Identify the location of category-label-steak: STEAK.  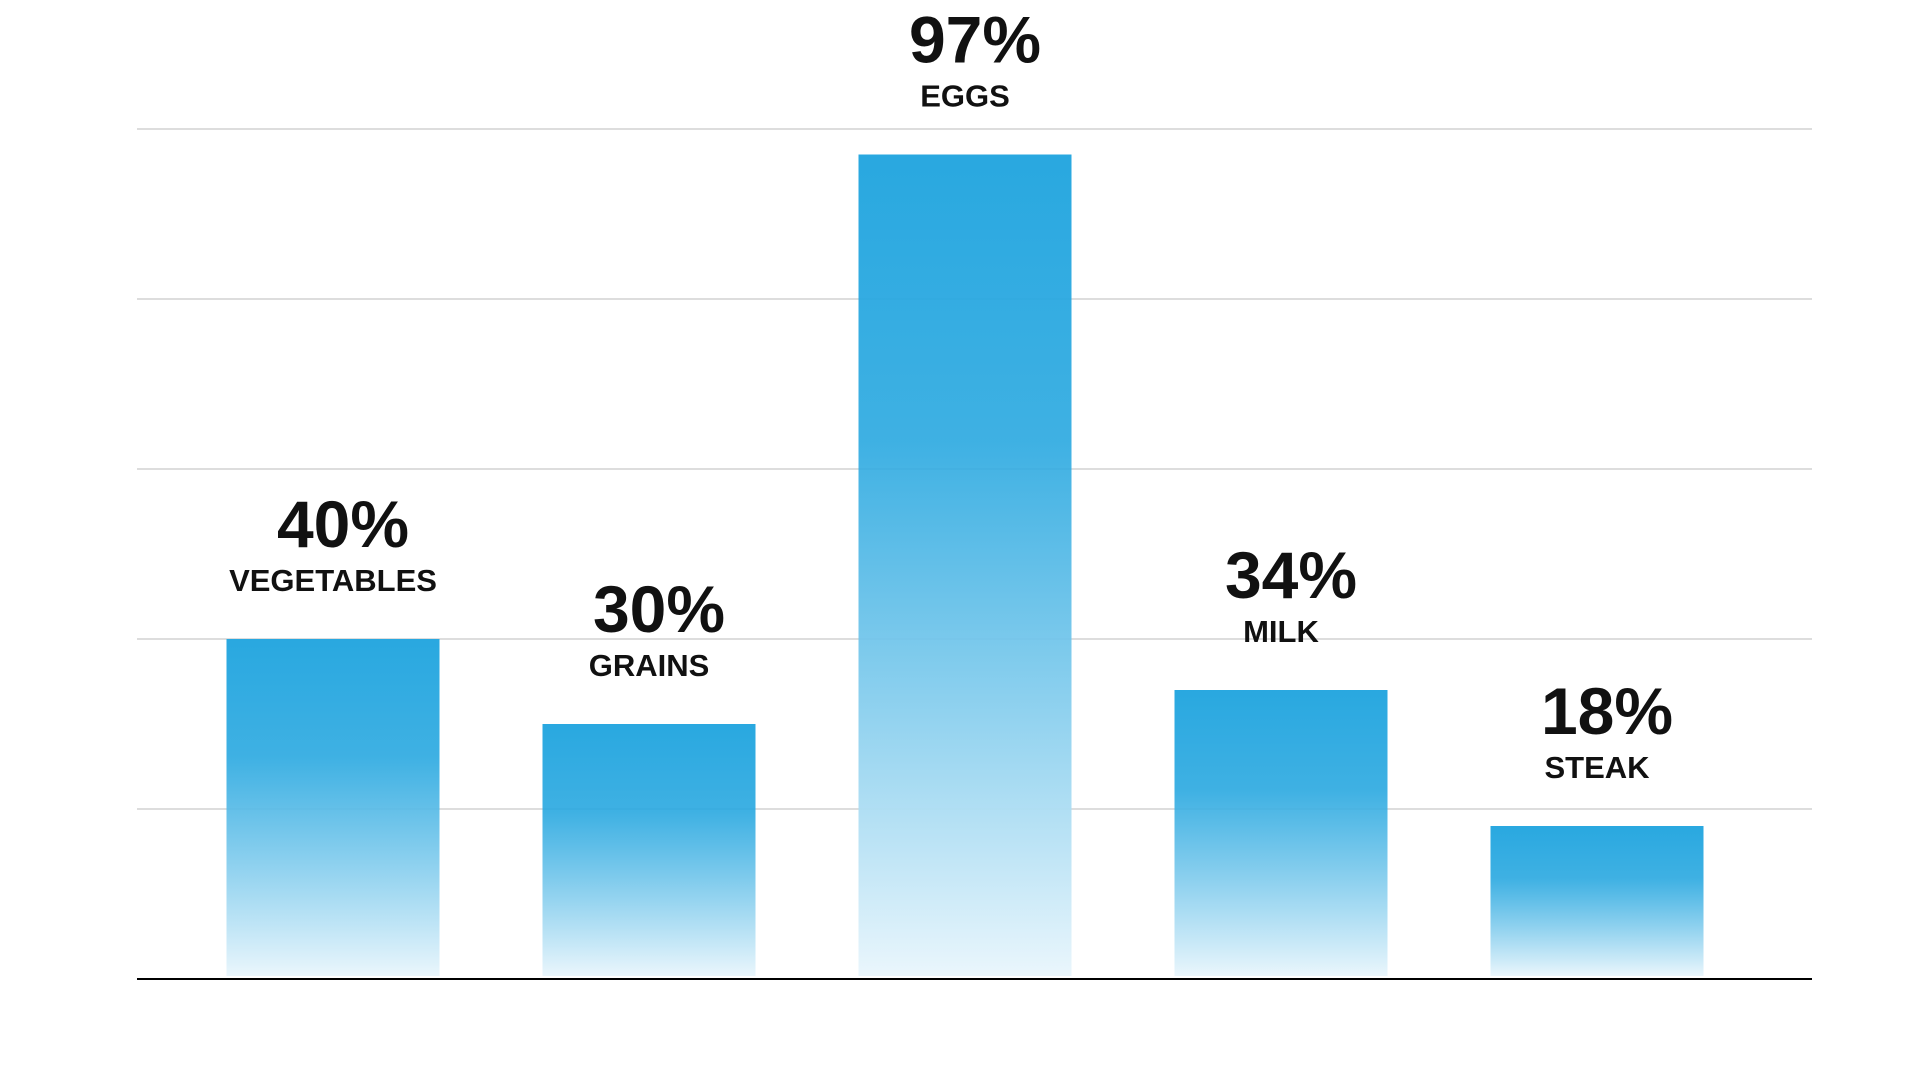
(1597, 767).